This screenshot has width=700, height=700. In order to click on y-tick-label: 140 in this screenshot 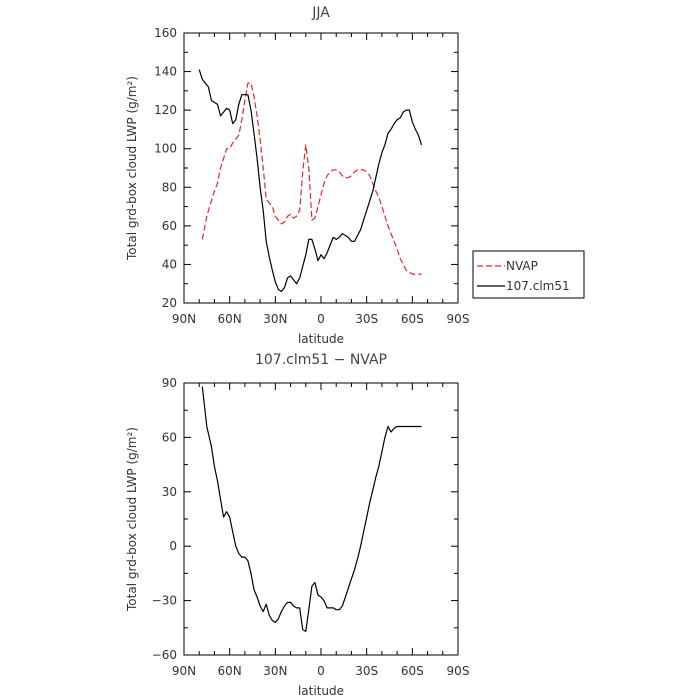, I will do `click(165, 72)`.